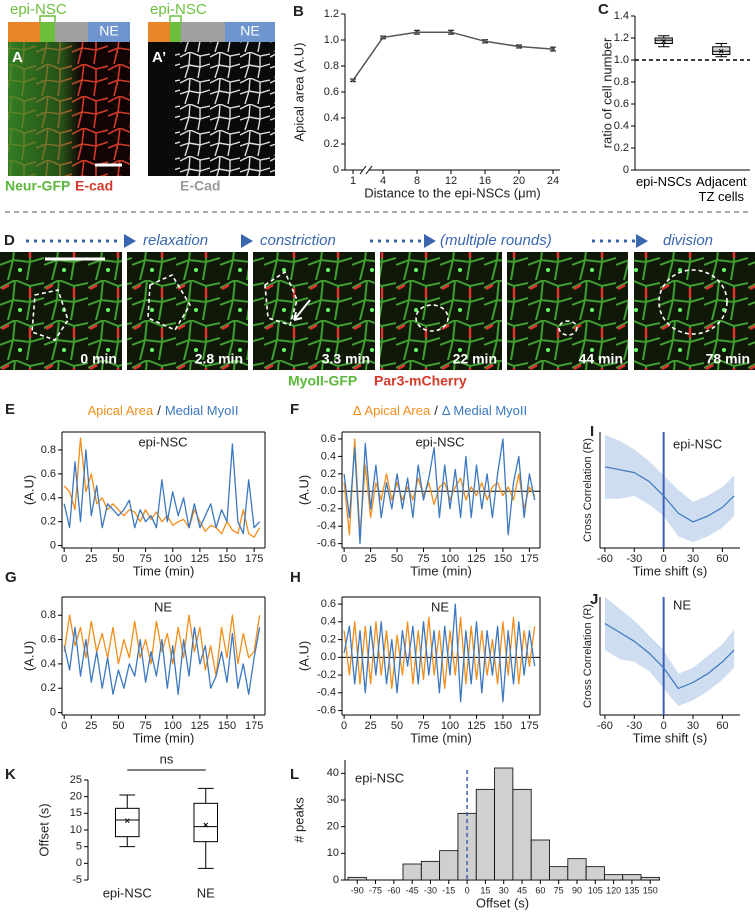 The width and height of the screenshot is (755, 912). What do you see at coordinates (94, 186) in the screenshot?
I see `stain-label: E-cad` at bounding box center [94, 186].